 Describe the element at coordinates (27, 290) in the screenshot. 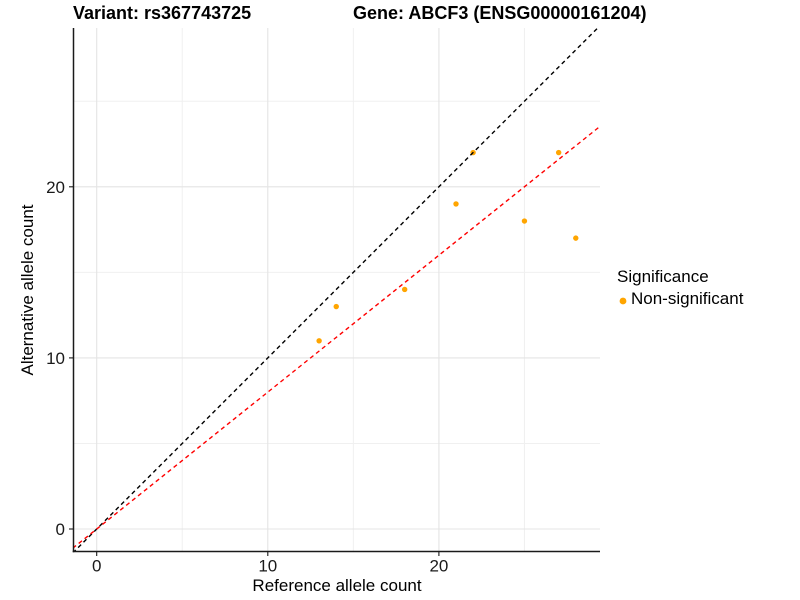

I see `y-axis-title: Alternative allele count` at that location.